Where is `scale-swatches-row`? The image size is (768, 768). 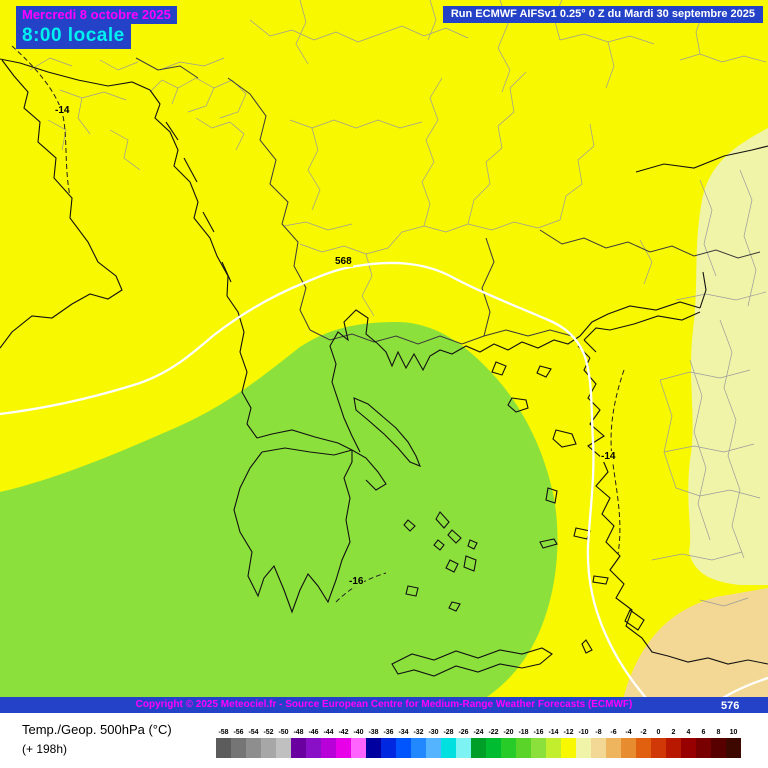 scale-swatches-row is located at coordinates (480, 748).